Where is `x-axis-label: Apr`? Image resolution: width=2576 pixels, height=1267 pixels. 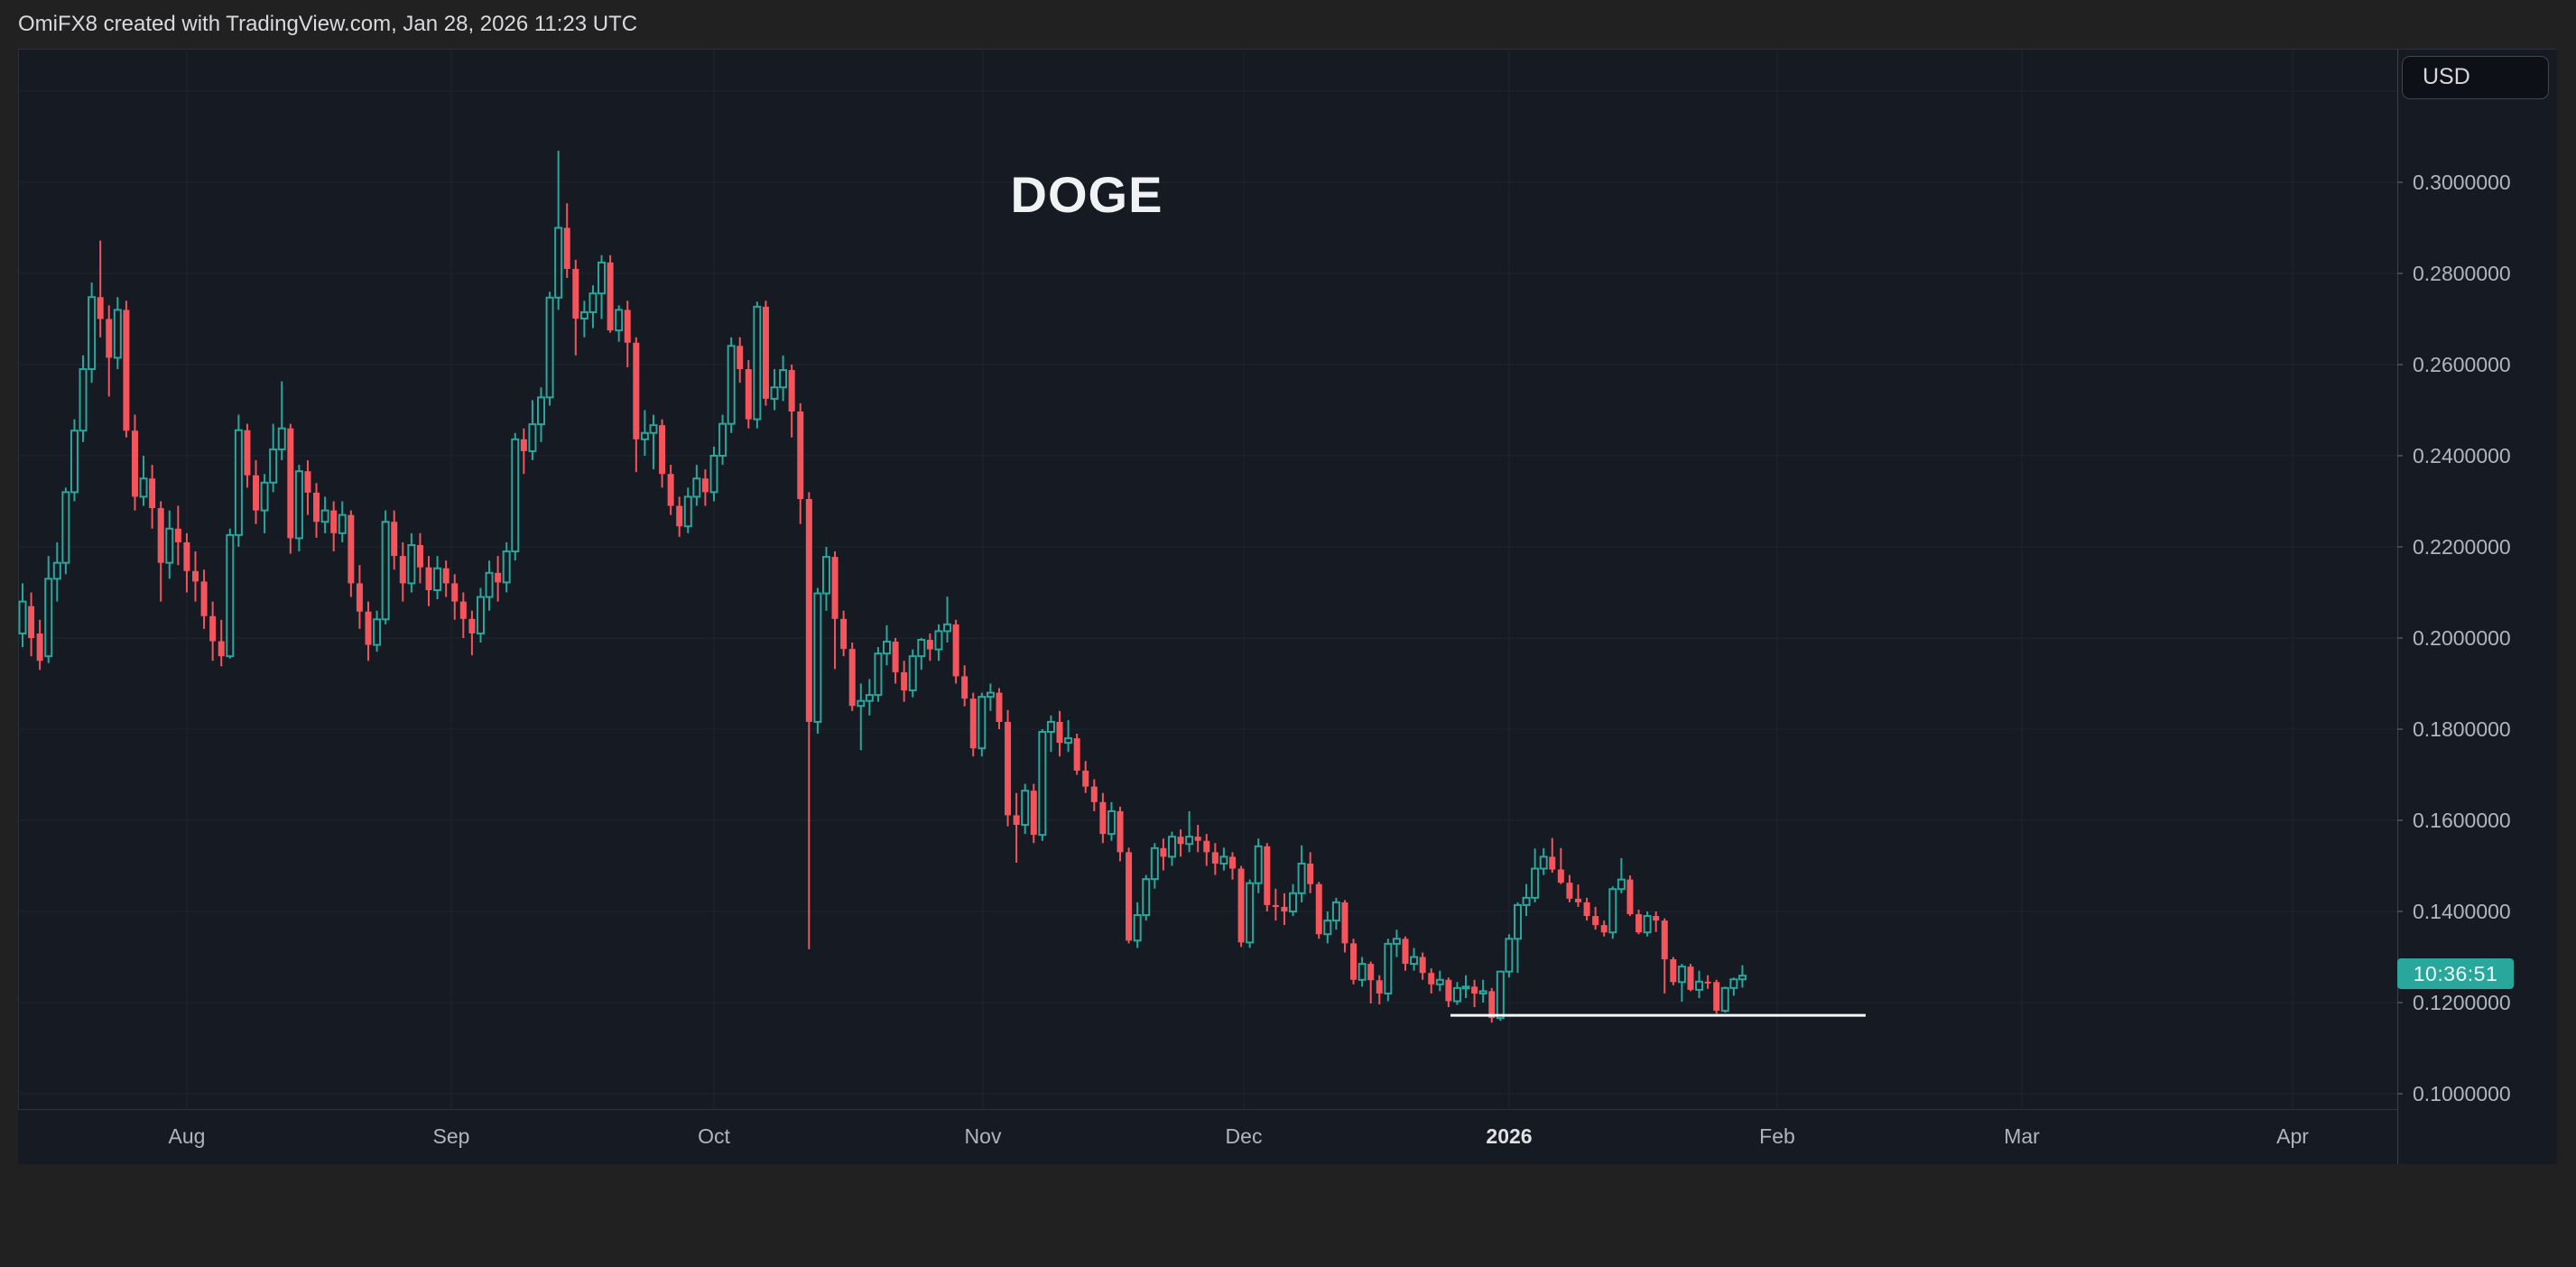
x-axis-label: Apr is located at coordinates (2292, 1136).